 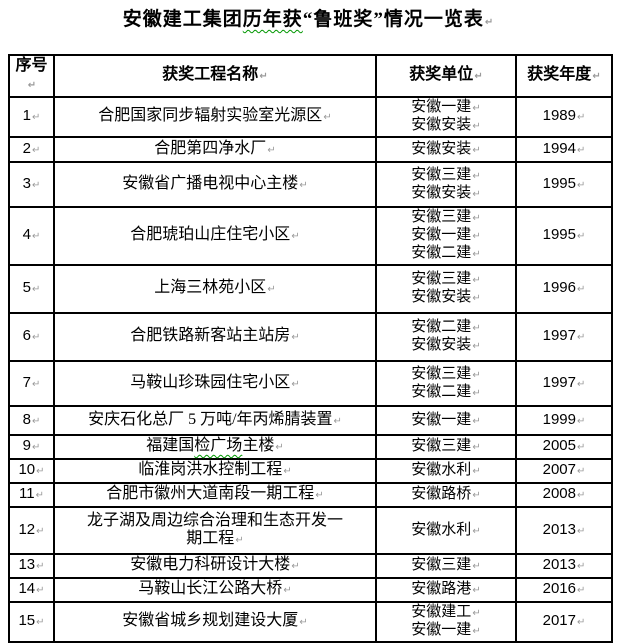 What do you see at coordinates (31, 566) in the screenshot?
I see `cell-index: 13↵` at bounding box center [31, 566].